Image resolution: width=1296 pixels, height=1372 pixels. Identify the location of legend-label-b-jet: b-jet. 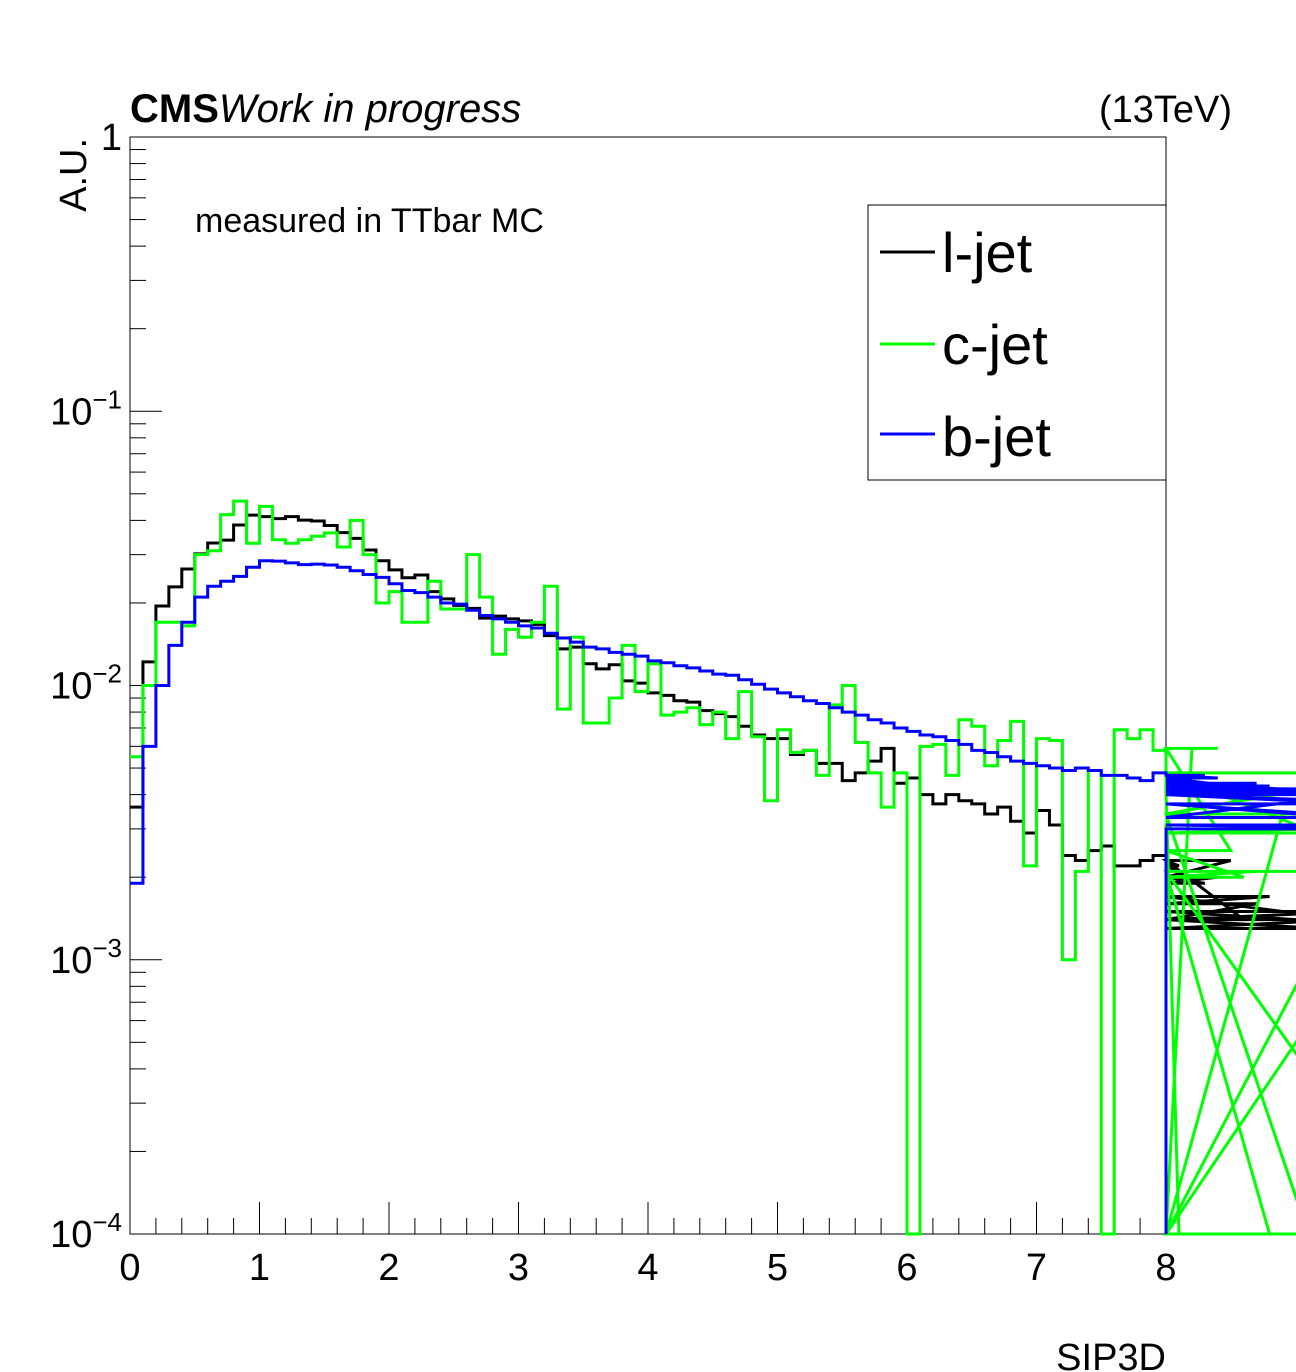
(996, 436).